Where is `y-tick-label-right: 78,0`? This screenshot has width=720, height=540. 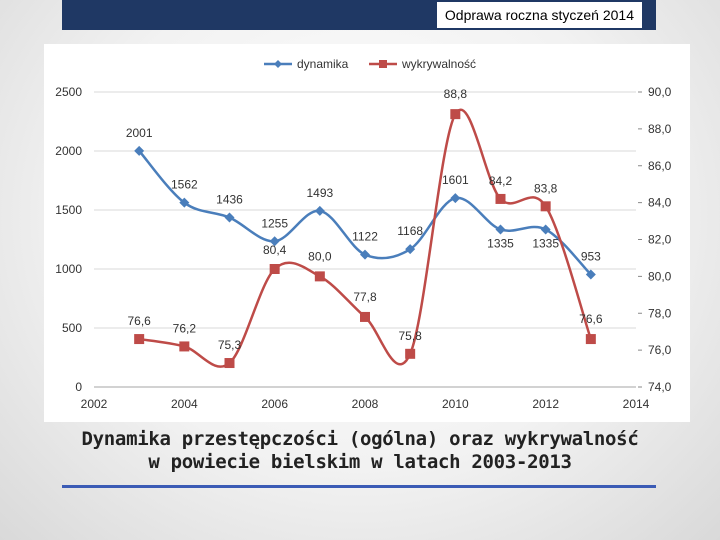
y-tick-label-right: 78,0 is located at coordinates (660, 313).